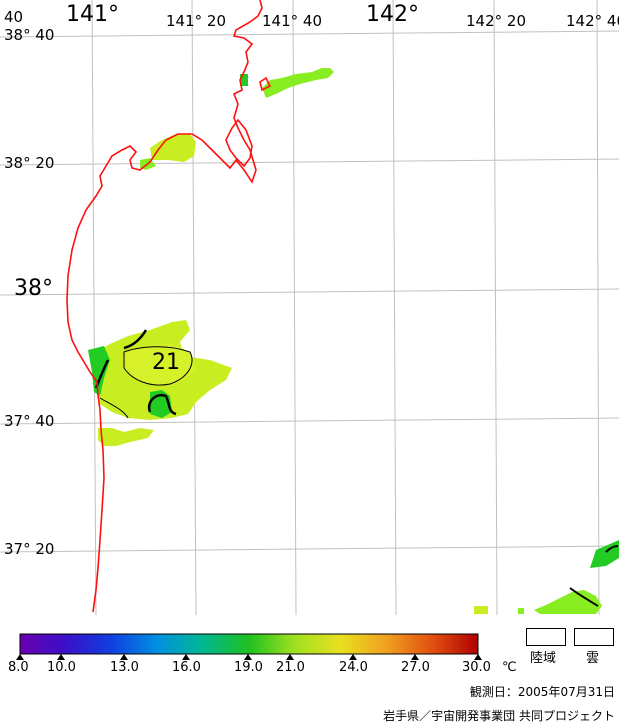  I want to click on colorbar-tick-label: 16.0, so click(186, 667).